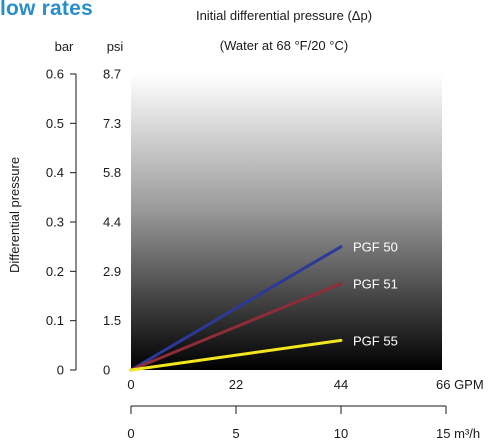 The height and width of the screenshot is (442, 491). Describe the element at coordinates (112, 123) in the screenshot. I see `y-tick-label-psi: 7.3` at that location.